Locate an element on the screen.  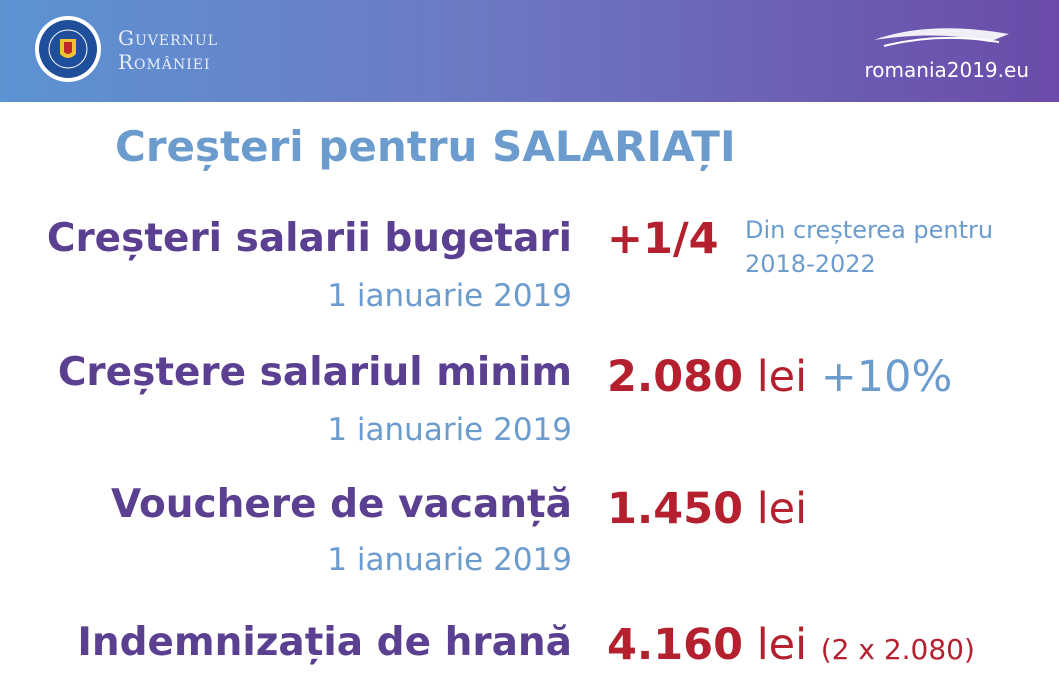
value: 1.450 is located at coordinates (675, 509).